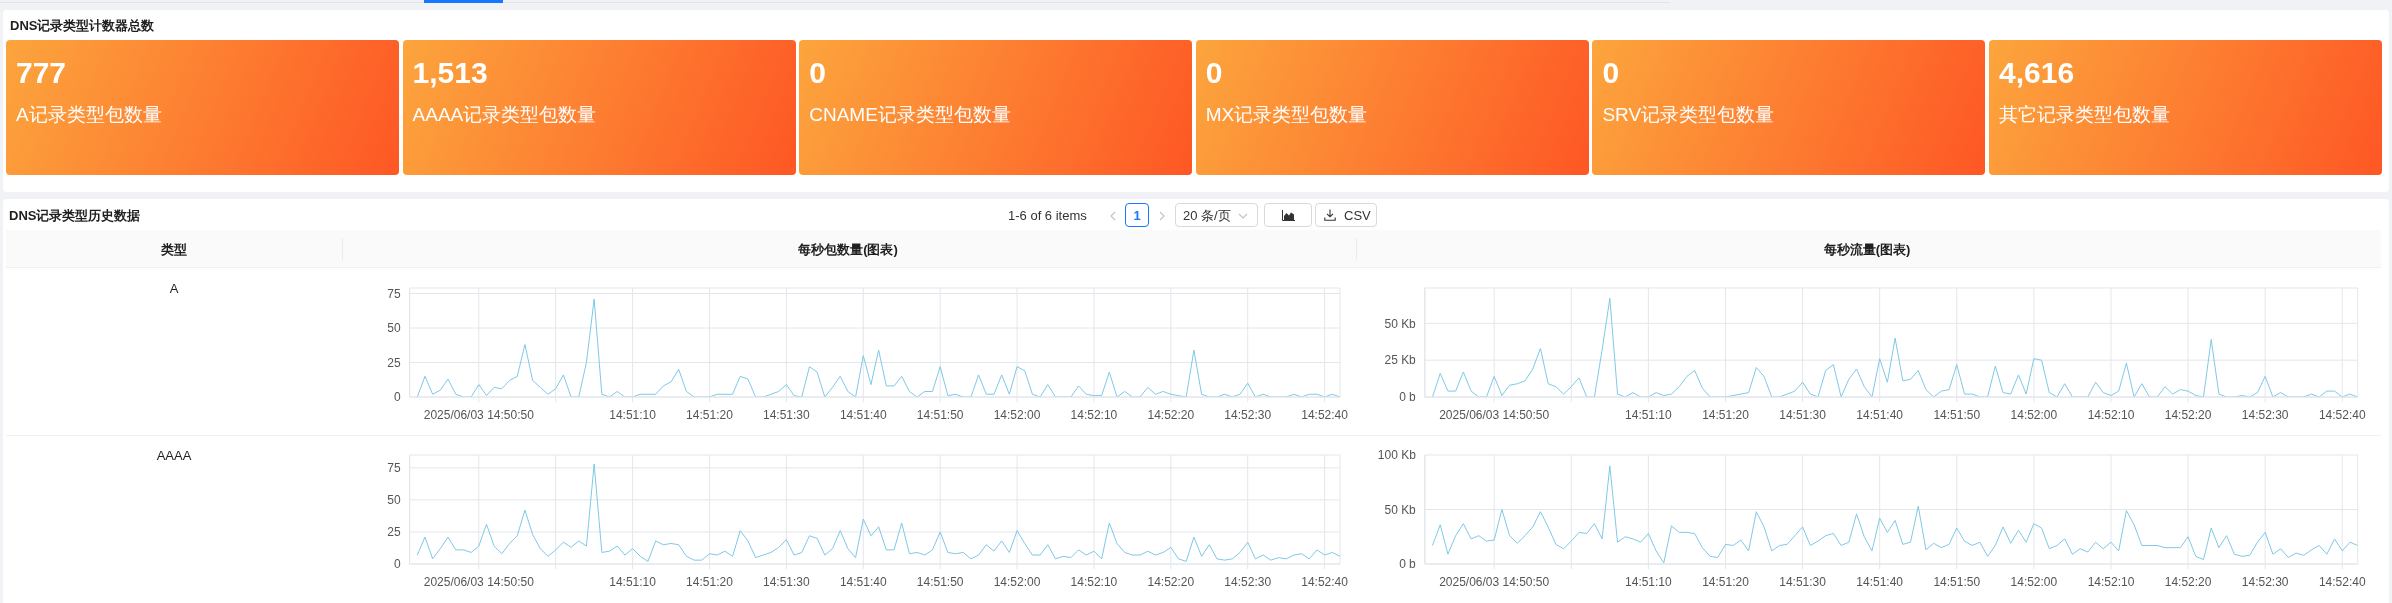 The width and height of the screenshot is (2392, 603). What do you see at coordinates (2185, 107) in the screenshot?
I see `stat-card: 4,616 其它记录类型包数量` at bounding box center [2185, 107].